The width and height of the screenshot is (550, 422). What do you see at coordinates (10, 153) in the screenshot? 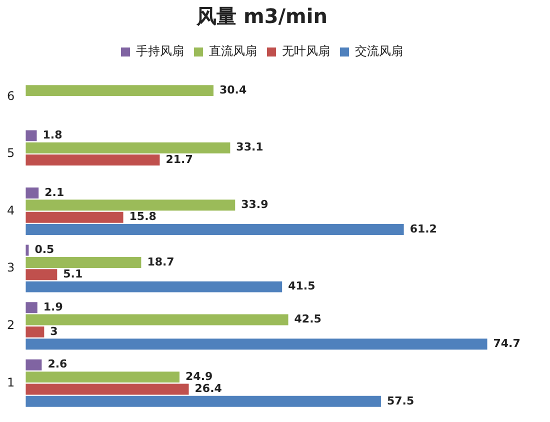
I see `y-tick-label: 5` at bounding box center [10, 153].